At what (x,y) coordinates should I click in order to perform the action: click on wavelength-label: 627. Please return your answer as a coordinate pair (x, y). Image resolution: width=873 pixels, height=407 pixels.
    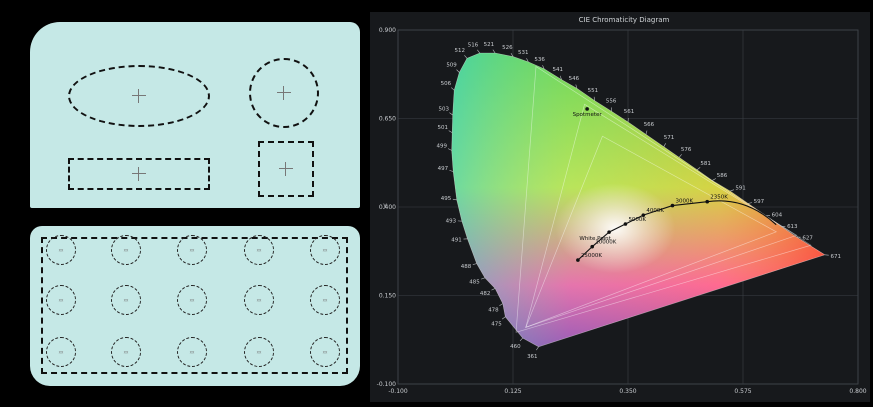
    Looking at the image, I should click on (807, 238).